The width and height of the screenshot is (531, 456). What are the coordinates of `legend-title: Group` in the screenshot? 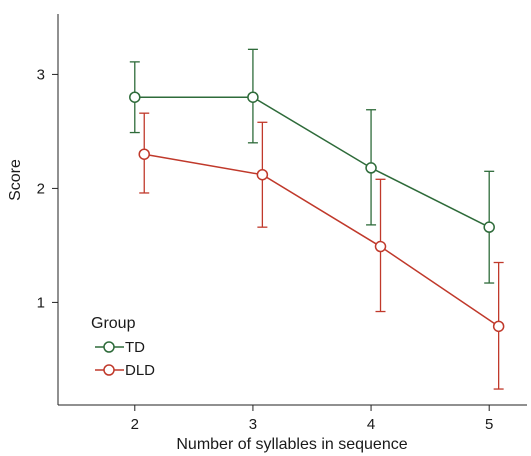 It's located at (113, 323).